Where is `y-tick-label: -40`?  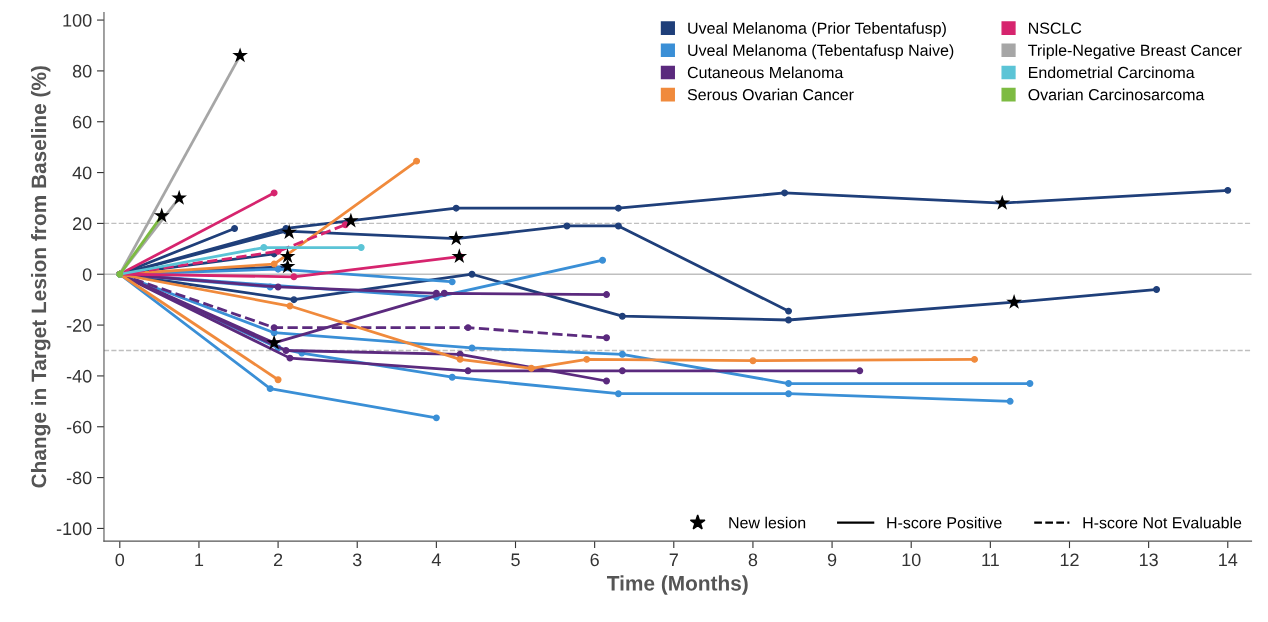 y-tick-label: -40 is located at coordinates (79, 376).